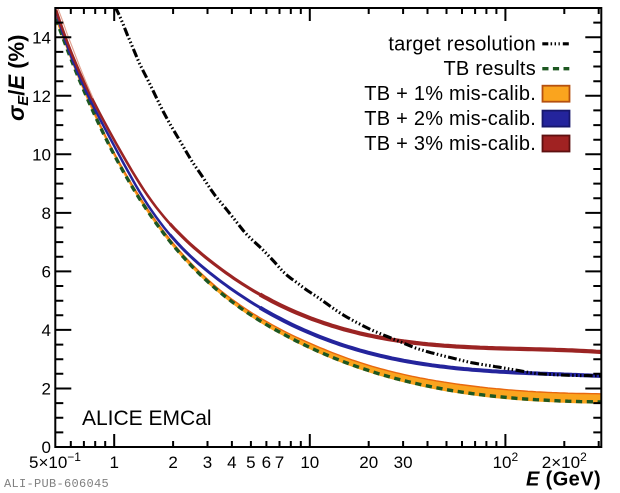 The height and width of the screenshot is (493, 620). What do you see at coordinates (450, 144) in the screenshot?
I see `svg-text: TB + 3% mis-calib.` at bounding box center [450, 144].